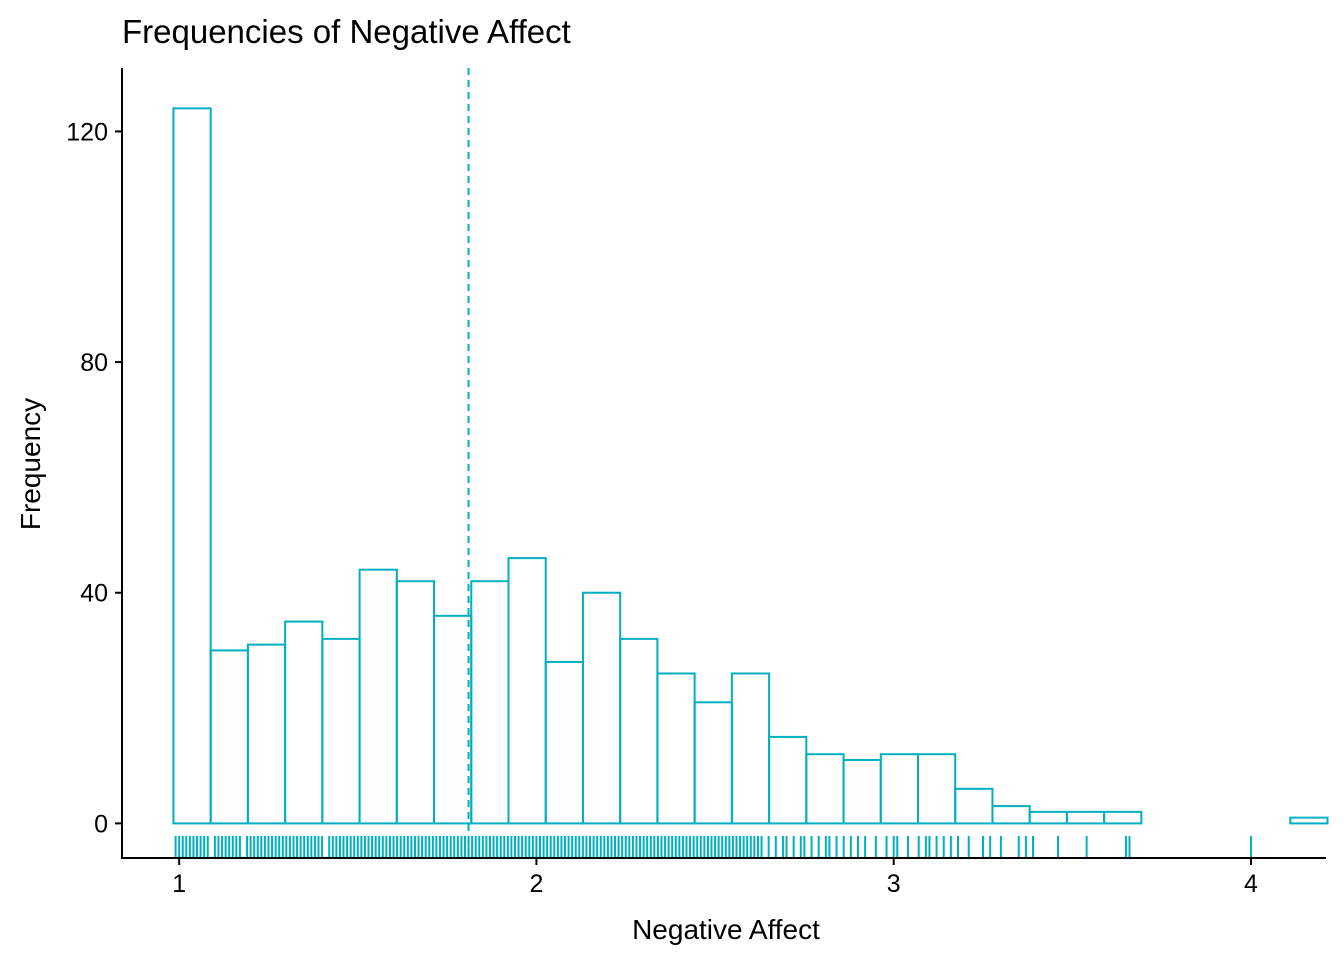 The width and height of the screenshot is (1344, 960). What do you see at coordinates (94, 363) in the screenshot?
I see `y-tick-label: 80` at bounding box center [94, 363].